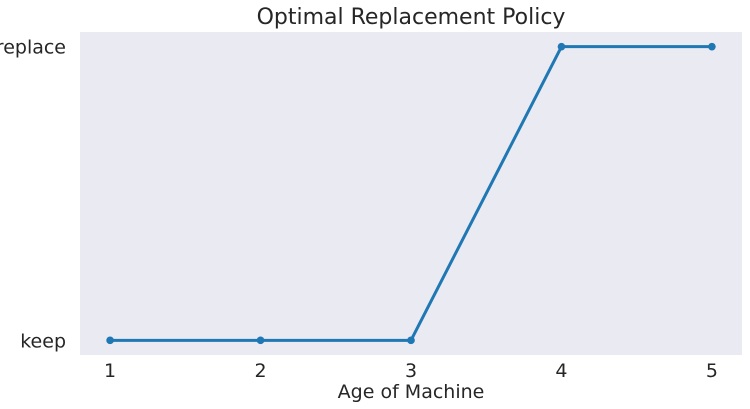 The width and height of the screenshot is (750, 409). I want to click on chart-title: Optimal Replacement Policy, so click(411, 17).